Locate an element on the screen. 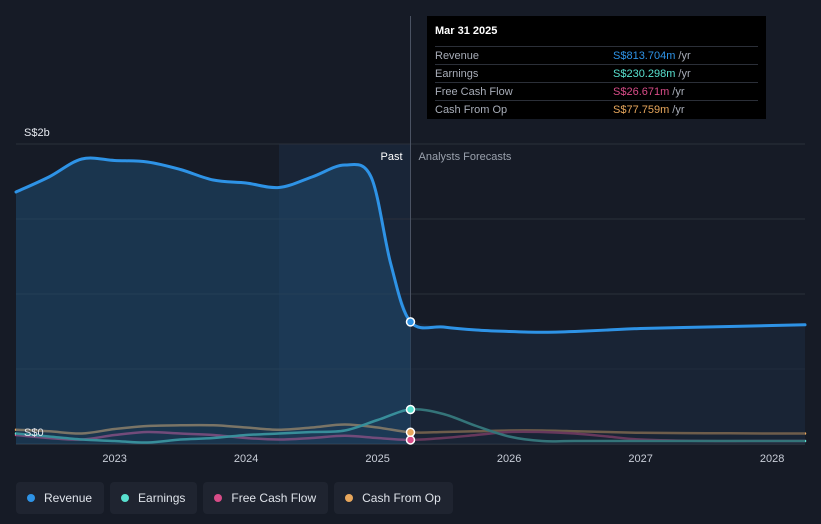 This screenshot has height=524, width=821. x-tick-label: 2023 is located at coordinates (114, 459).